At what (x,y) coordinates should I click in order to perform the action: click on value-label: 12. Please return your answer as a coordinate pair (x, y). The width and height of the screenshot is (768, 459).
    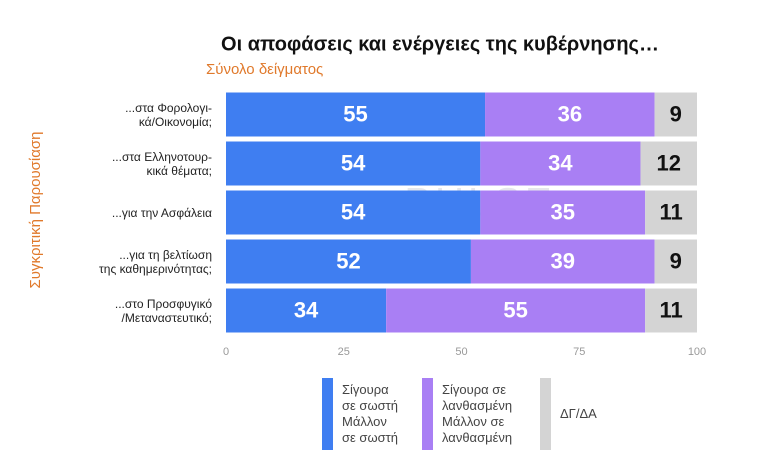
    Looking at the image, I should click on (668, 162).